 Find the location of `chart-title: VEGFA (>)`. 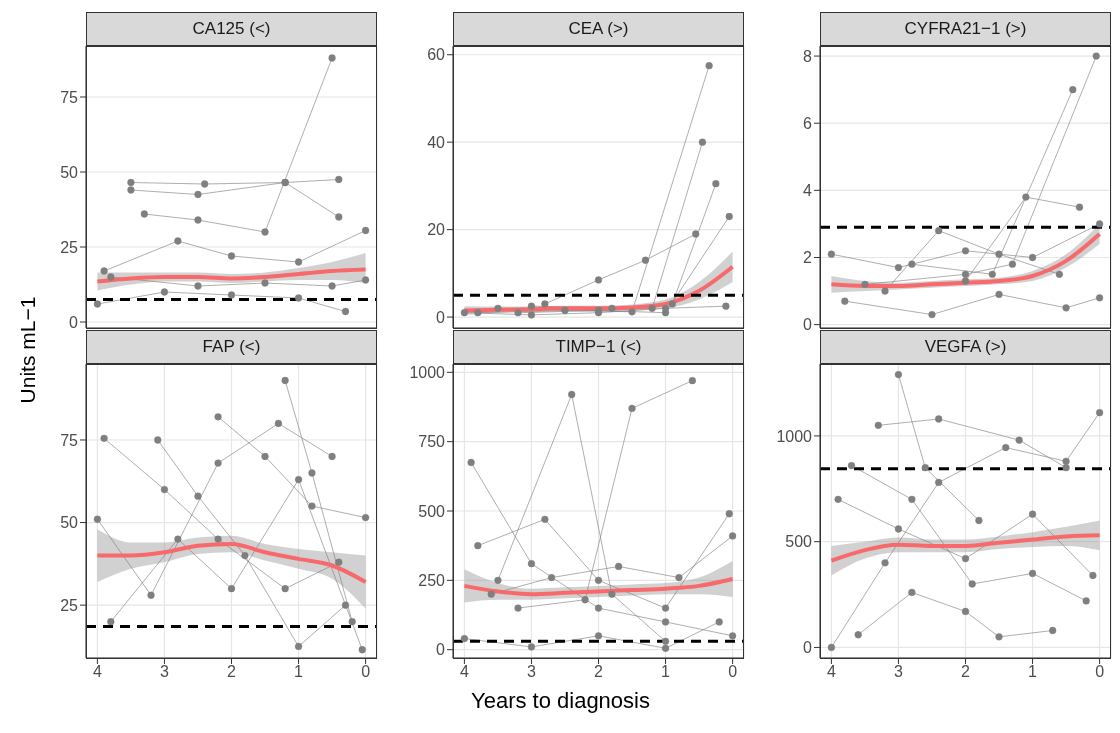

chart-title: VEGFA (>) is located at coordinates (965, 347).